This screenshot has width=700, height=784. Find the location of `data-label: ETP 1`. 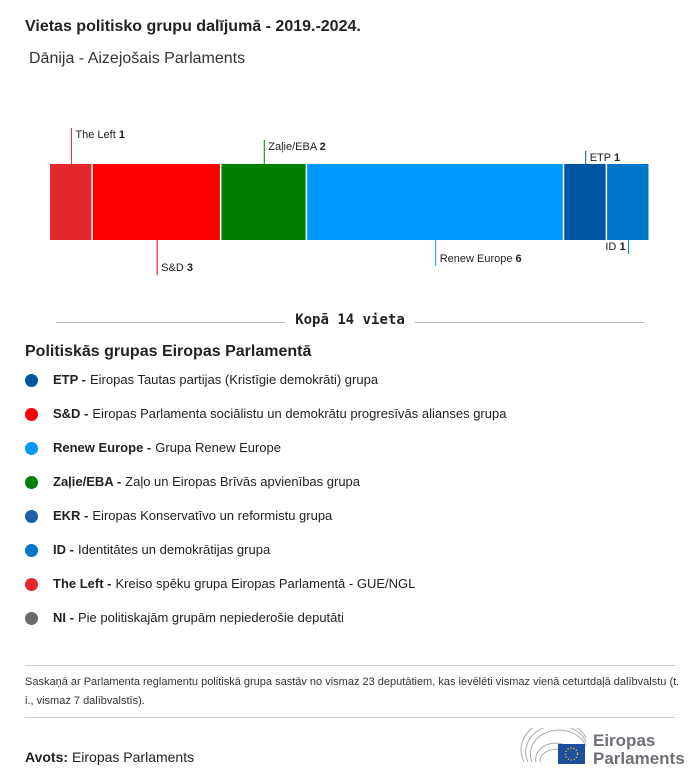

data-label: ETP 1 is located at coordinates (605, 158).